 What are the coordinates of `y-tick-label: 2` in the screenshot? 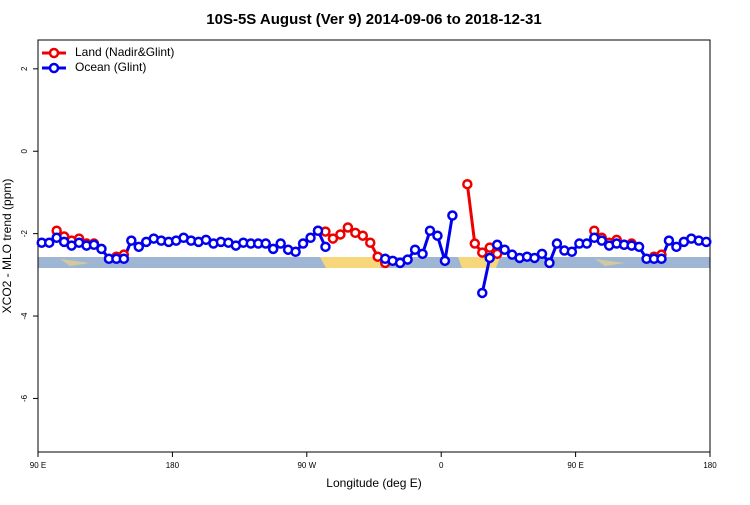 It's located at (24, 68).